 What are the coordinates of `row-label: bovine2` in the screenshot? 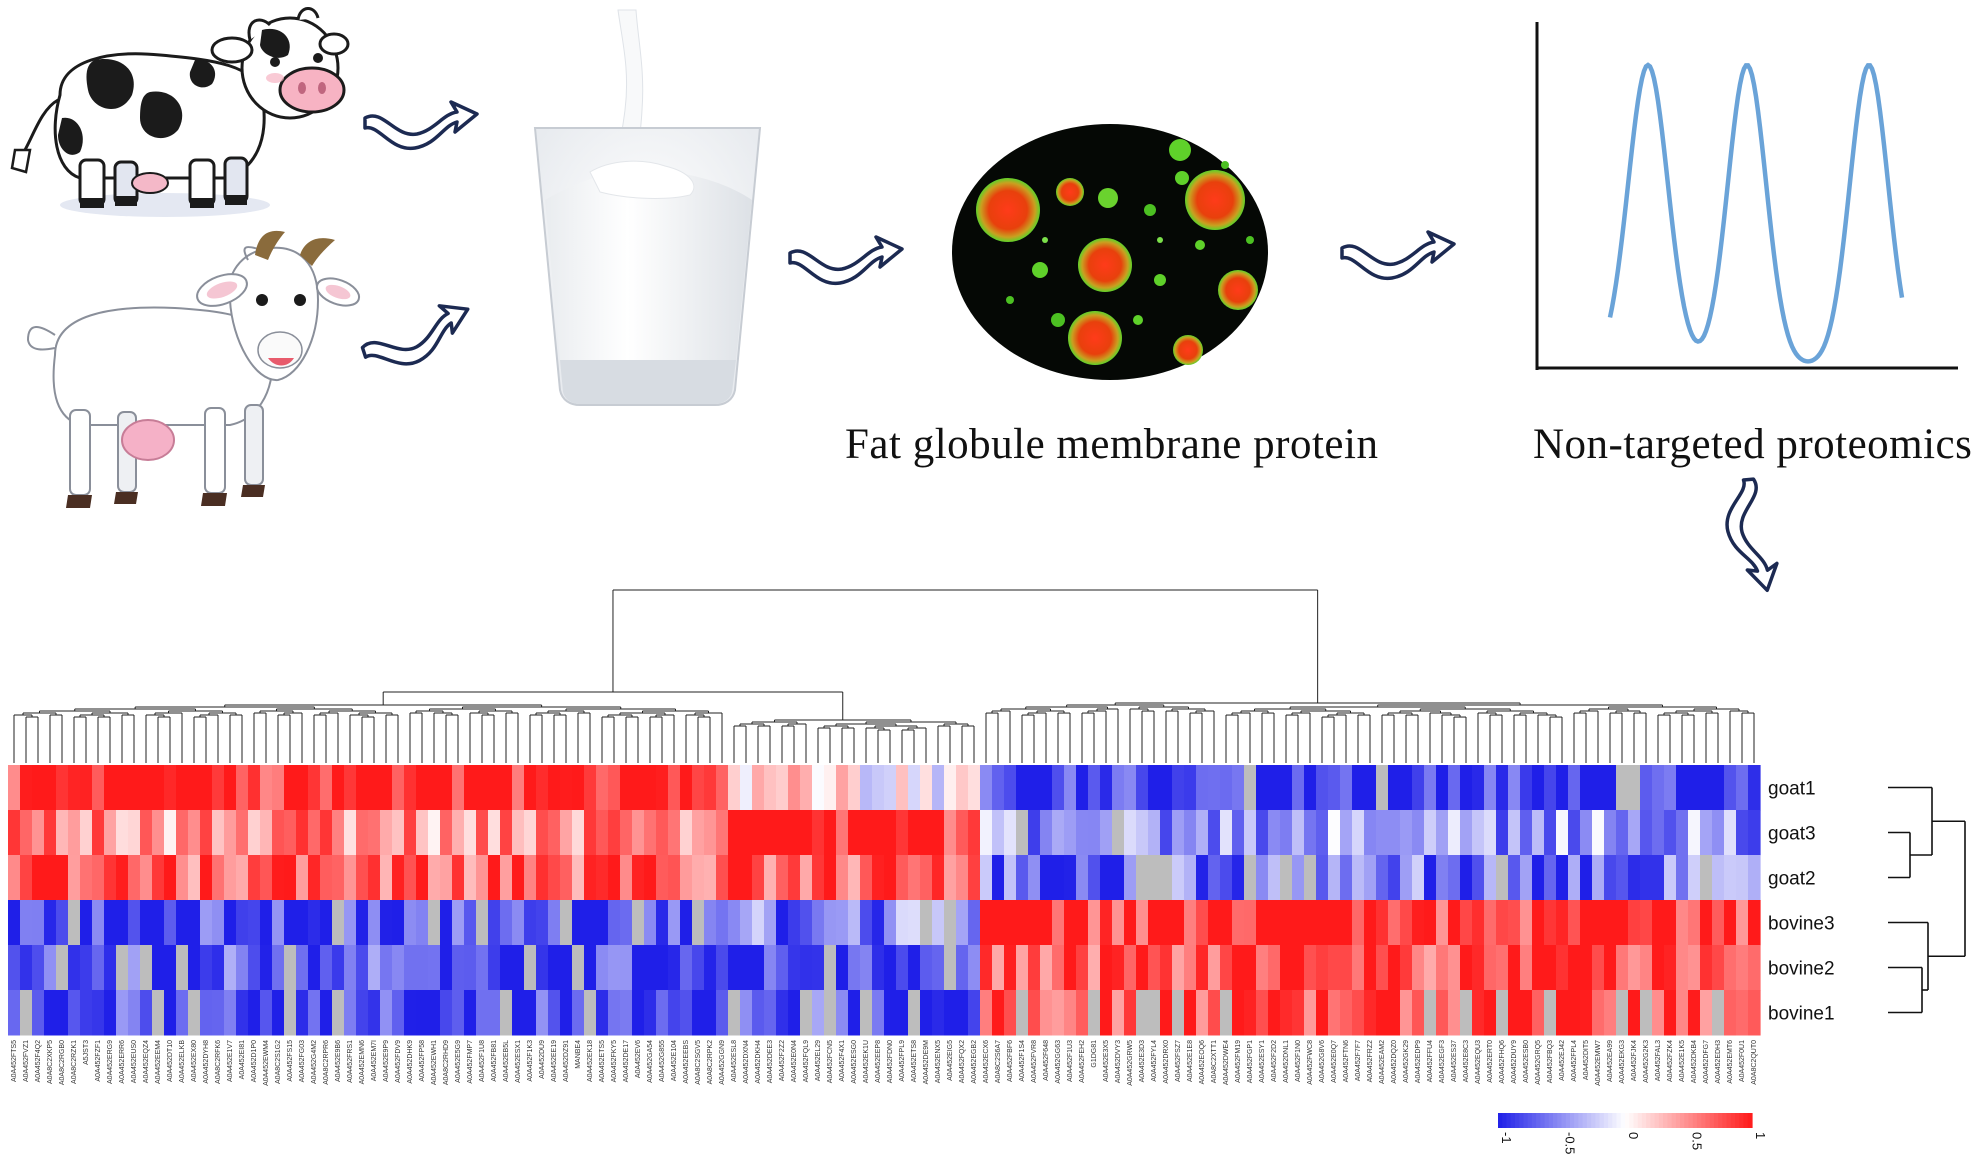 It's located at (1801, 969).